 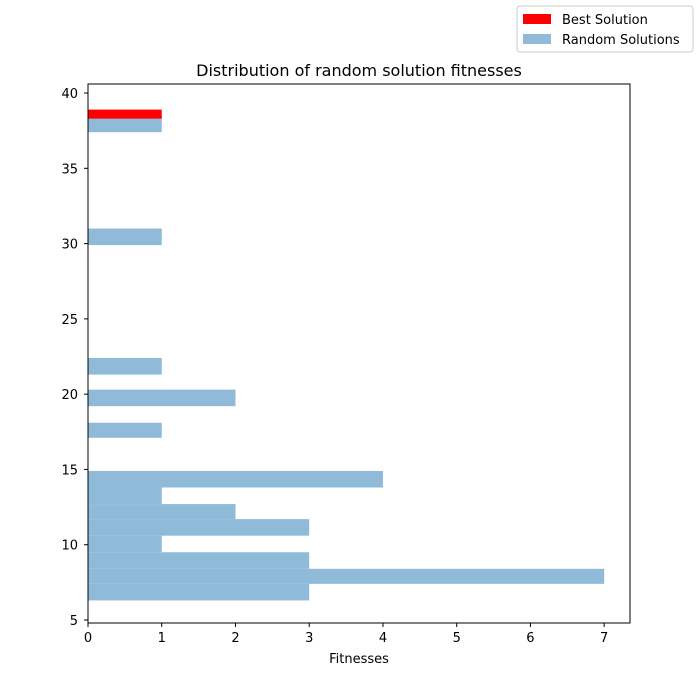 What do you see at coordinates (621, 40) in the screenshot?
I see `legend-label-random-solutions: Random Solutions` at bounding box center [621, 40].